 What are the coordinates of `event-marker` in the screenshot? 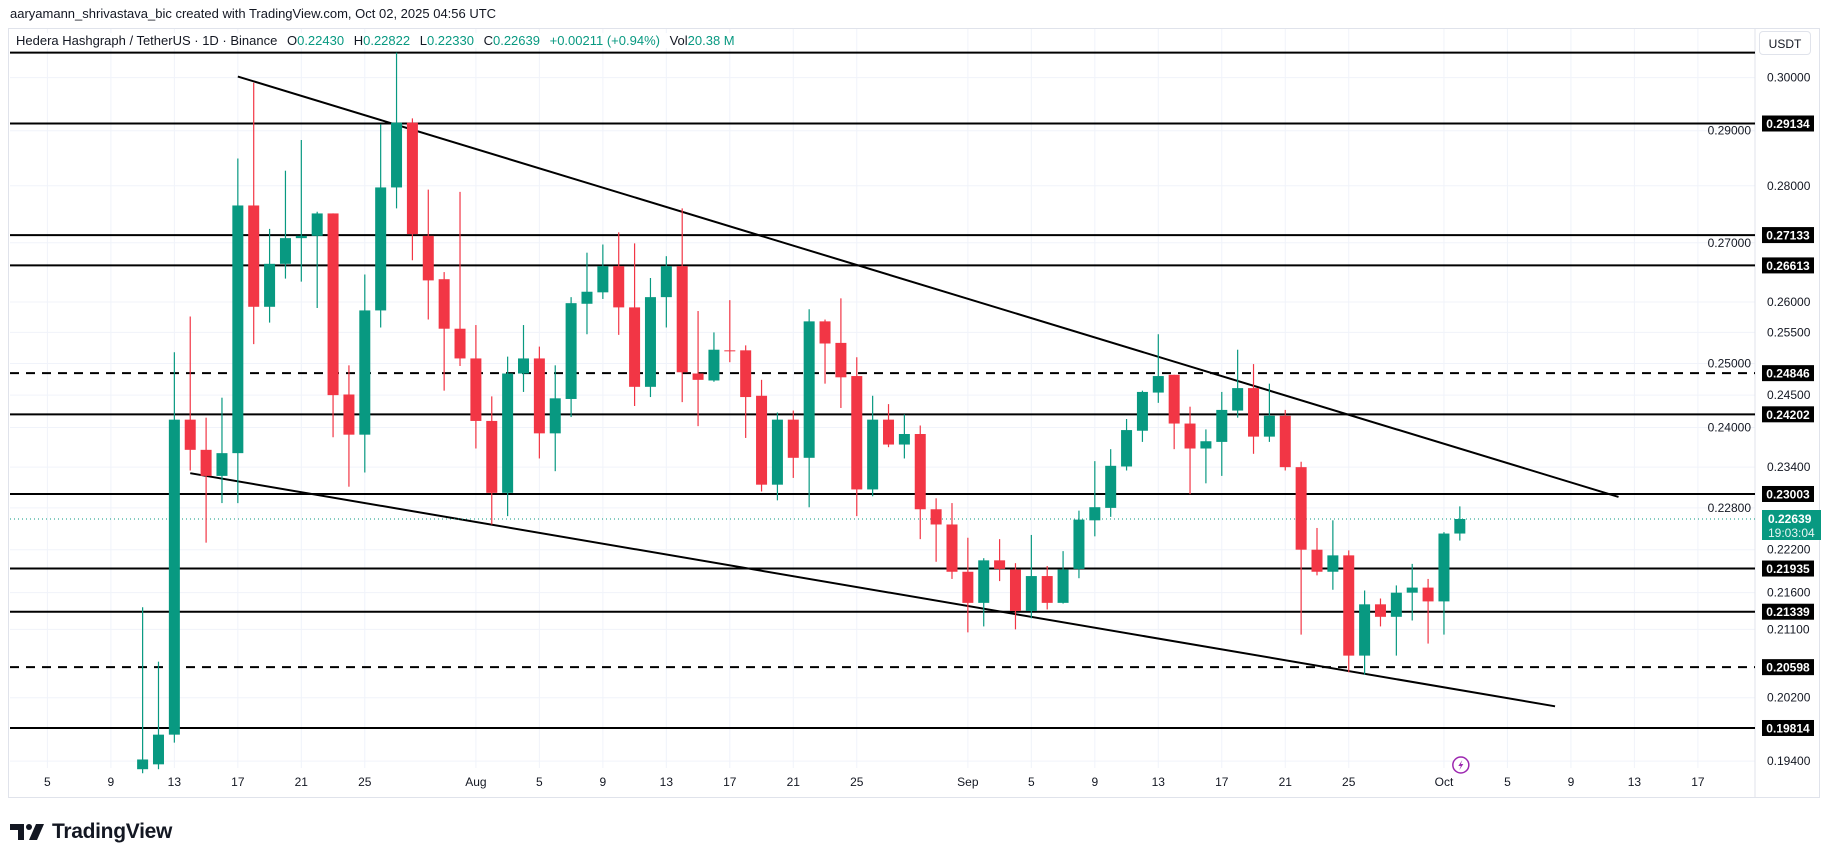 It's located at (1461, 765).